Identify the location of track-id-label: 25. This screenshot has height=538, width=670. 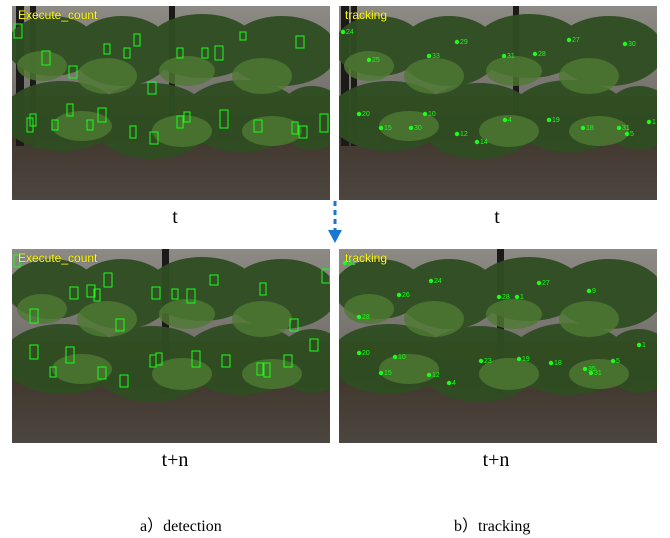
(376, 60).